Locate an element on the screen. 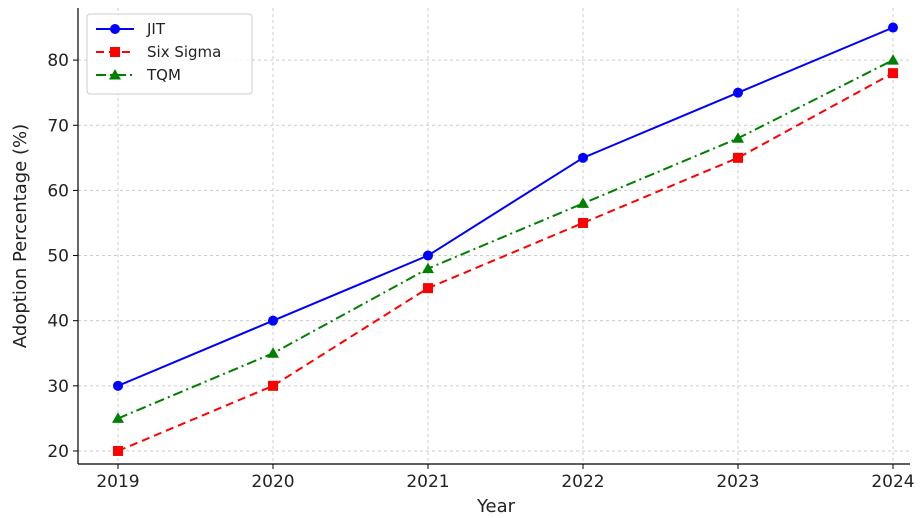  x-tick-label: 2024 is located at coordinates (892, 482).